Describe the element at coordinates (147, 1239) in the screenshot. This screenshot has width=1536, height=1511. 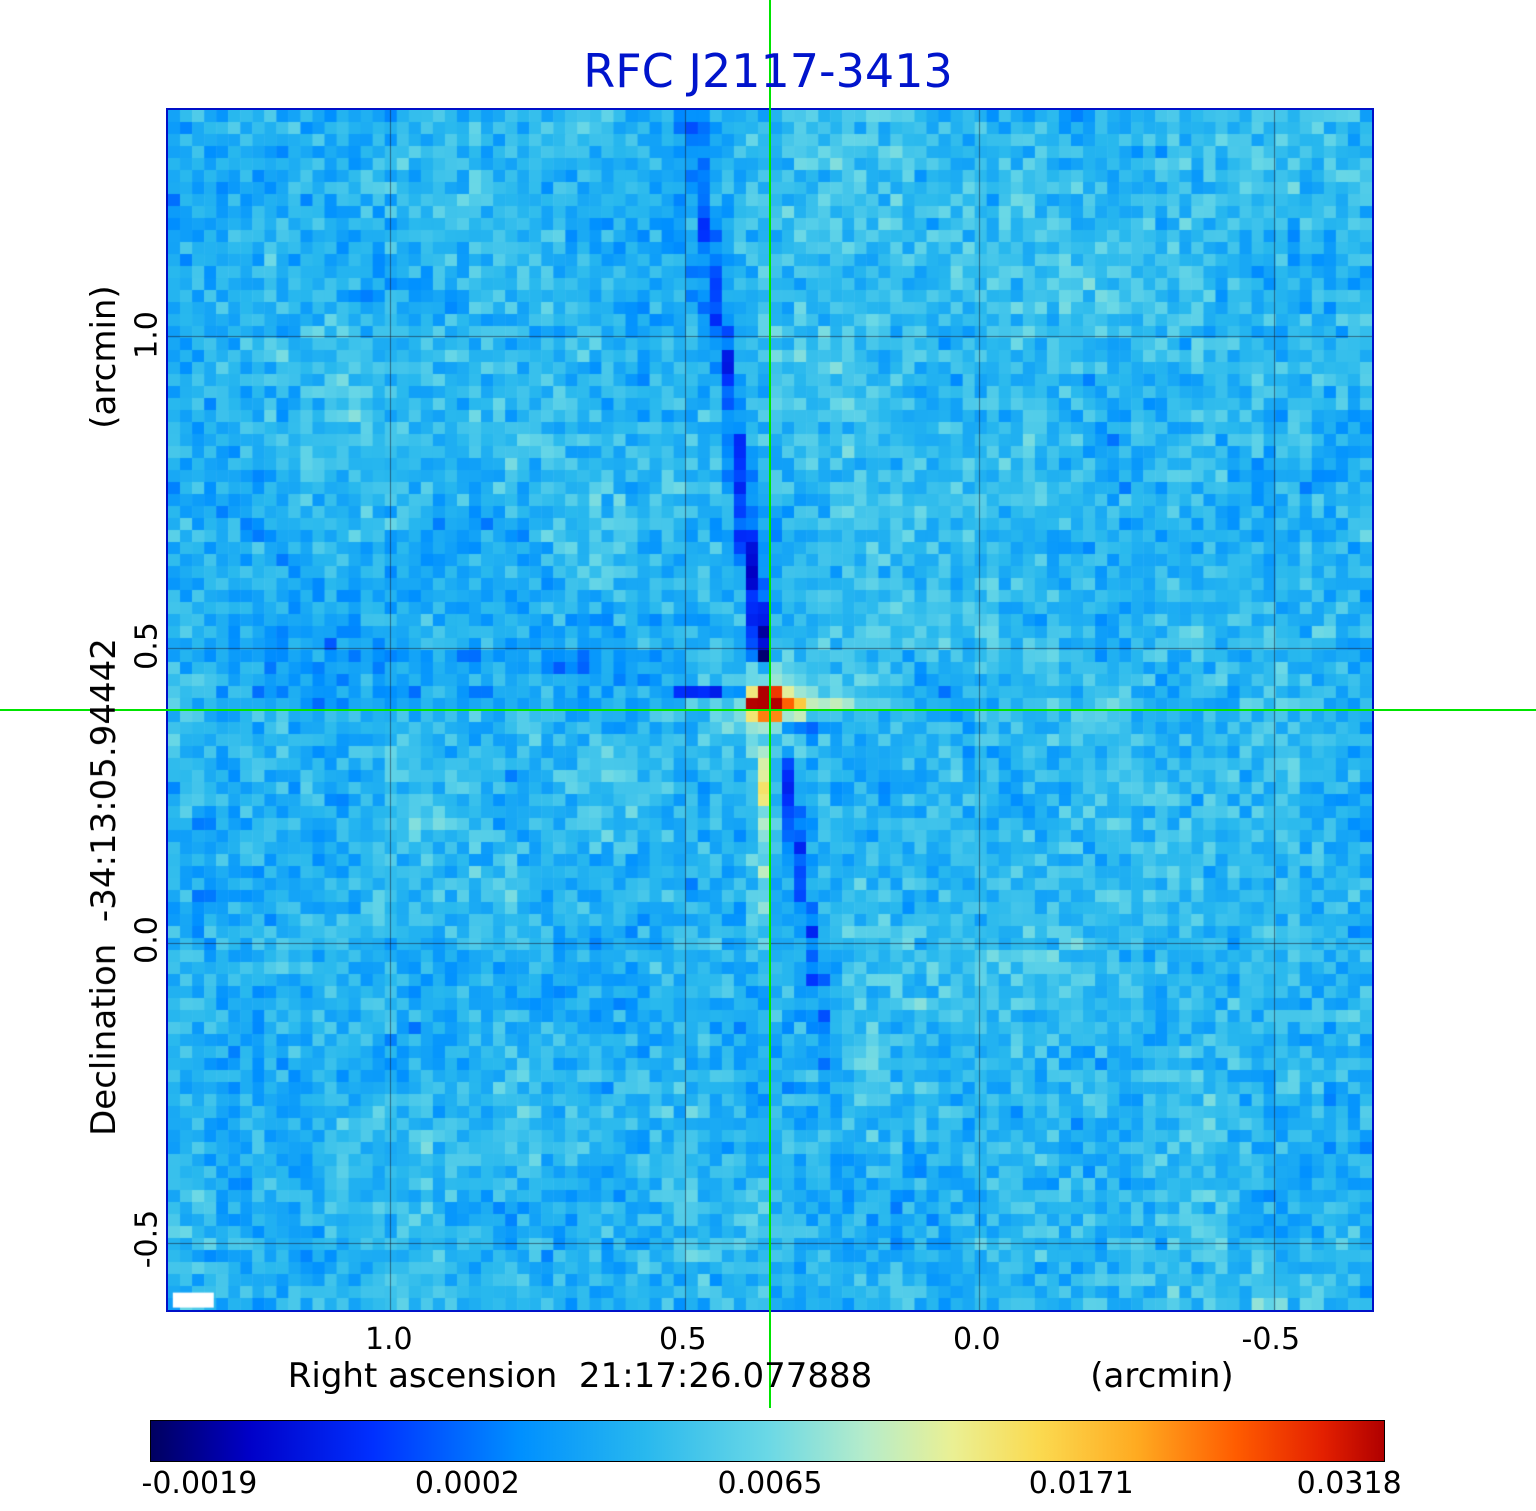
I see `y-tick-label: -0.5` at that location.